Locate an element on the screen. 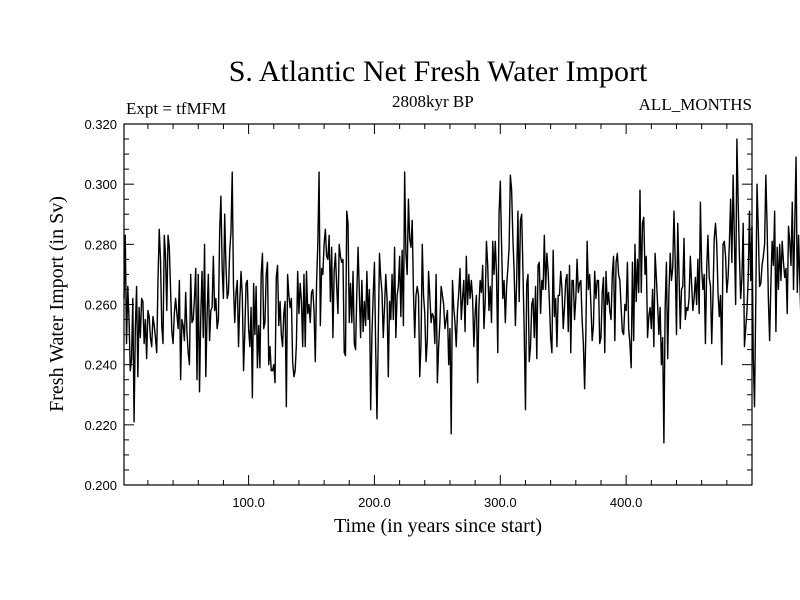  y-tick-label: 0.260 is located at coordinates (100, 305).